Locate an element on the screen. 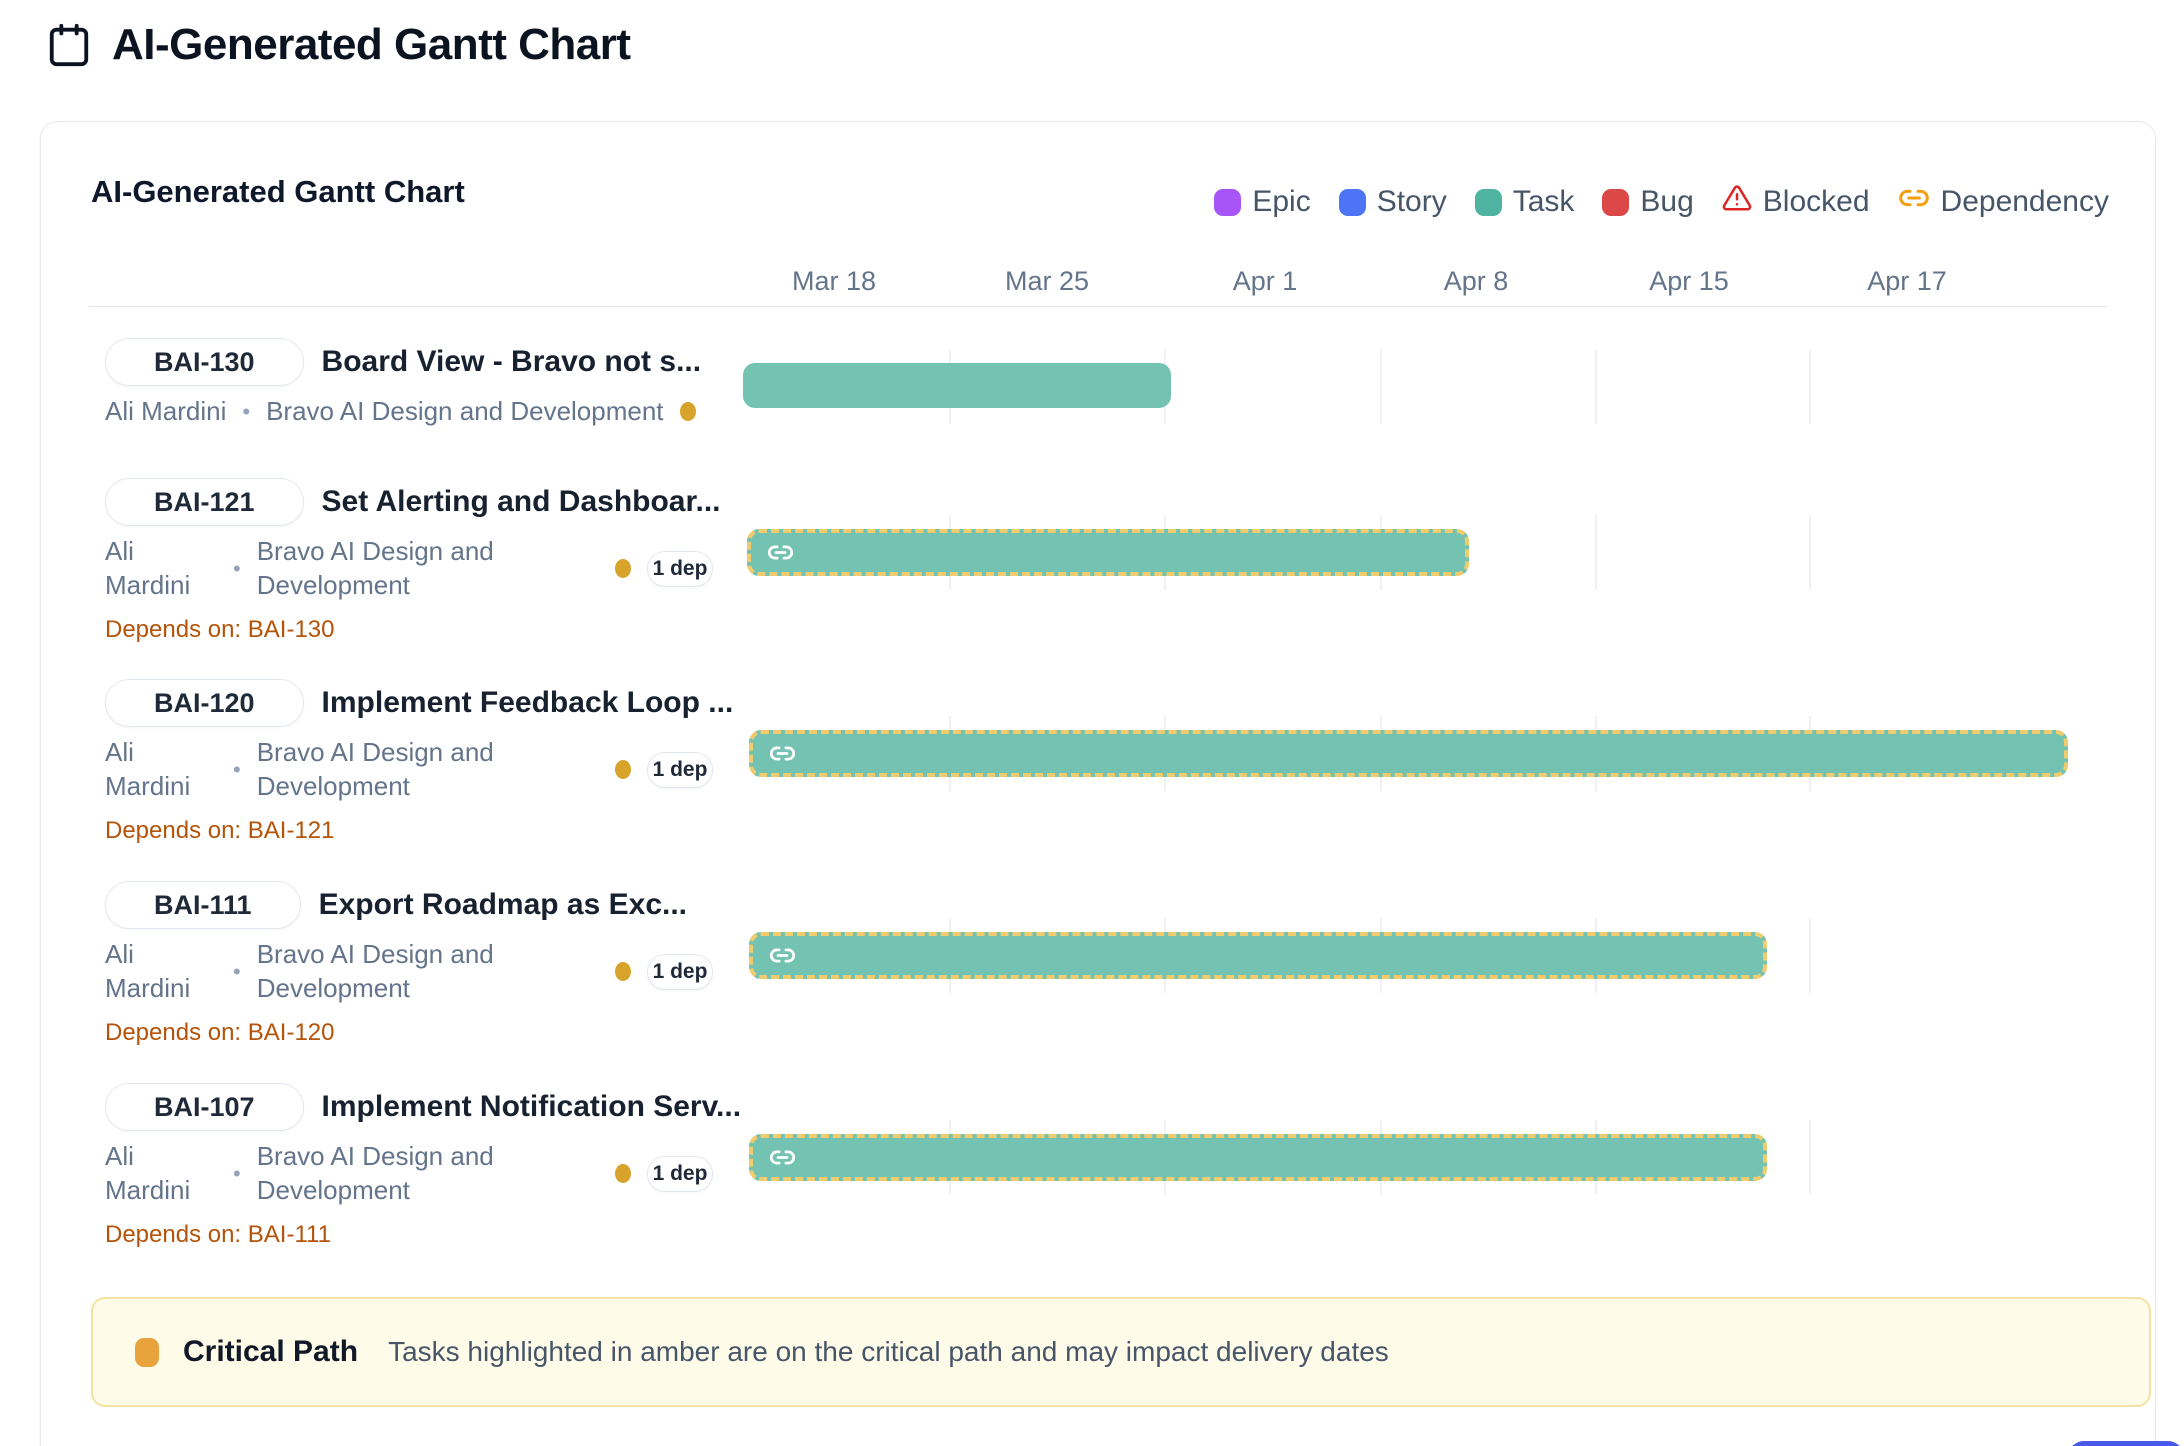 The height and width of the screenshot is (1446, 2184). timeline-date-label: Apr 8 is located at coordinates (1476, 281).